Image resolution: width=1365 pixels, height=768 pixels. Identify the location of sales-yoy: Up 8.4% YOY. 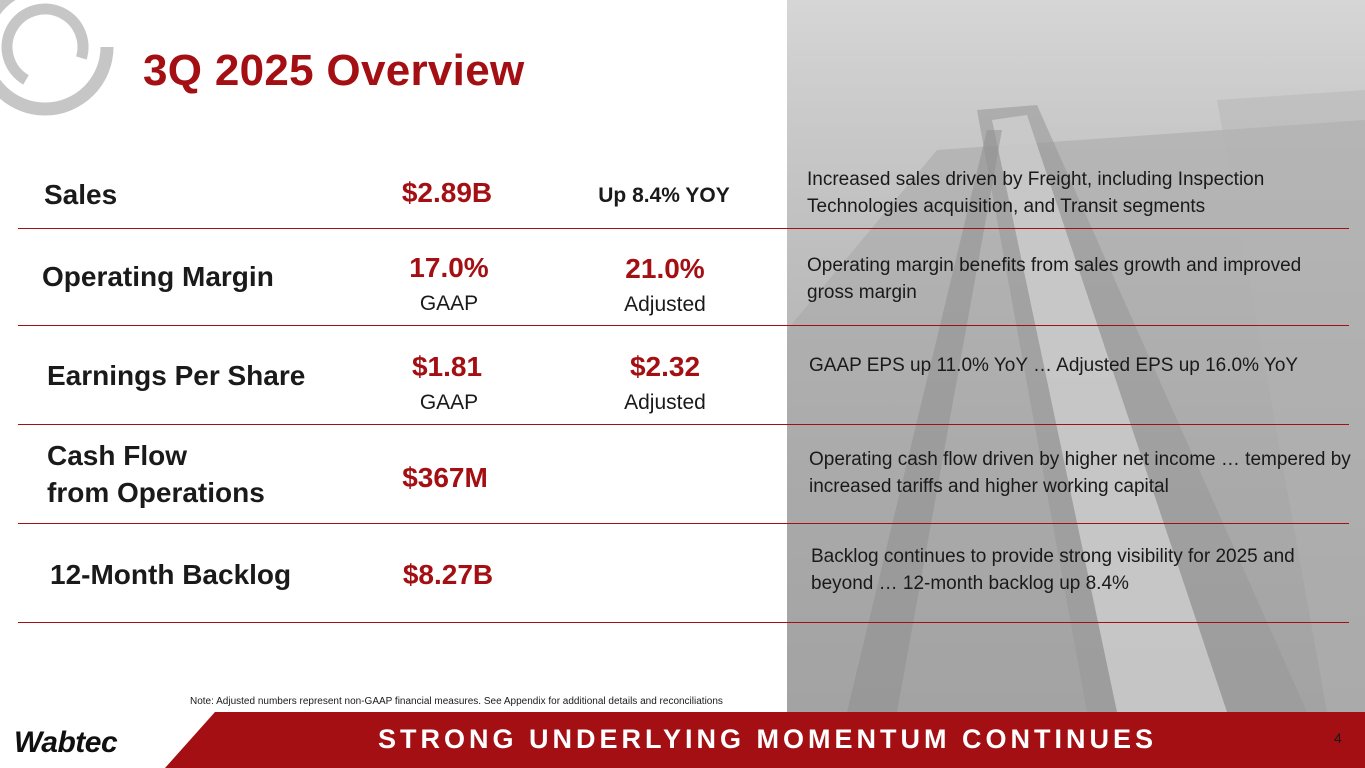
(664, 195).